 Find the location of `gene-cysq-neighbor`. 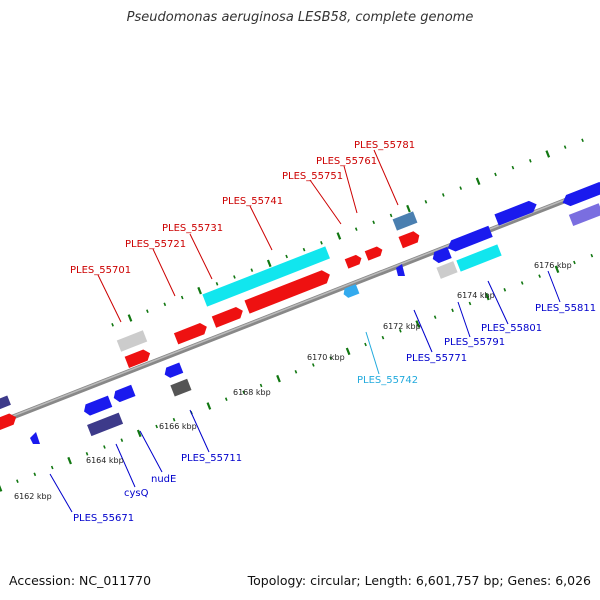

gene-cysq-neighbor is located at coordinates (124, 394).